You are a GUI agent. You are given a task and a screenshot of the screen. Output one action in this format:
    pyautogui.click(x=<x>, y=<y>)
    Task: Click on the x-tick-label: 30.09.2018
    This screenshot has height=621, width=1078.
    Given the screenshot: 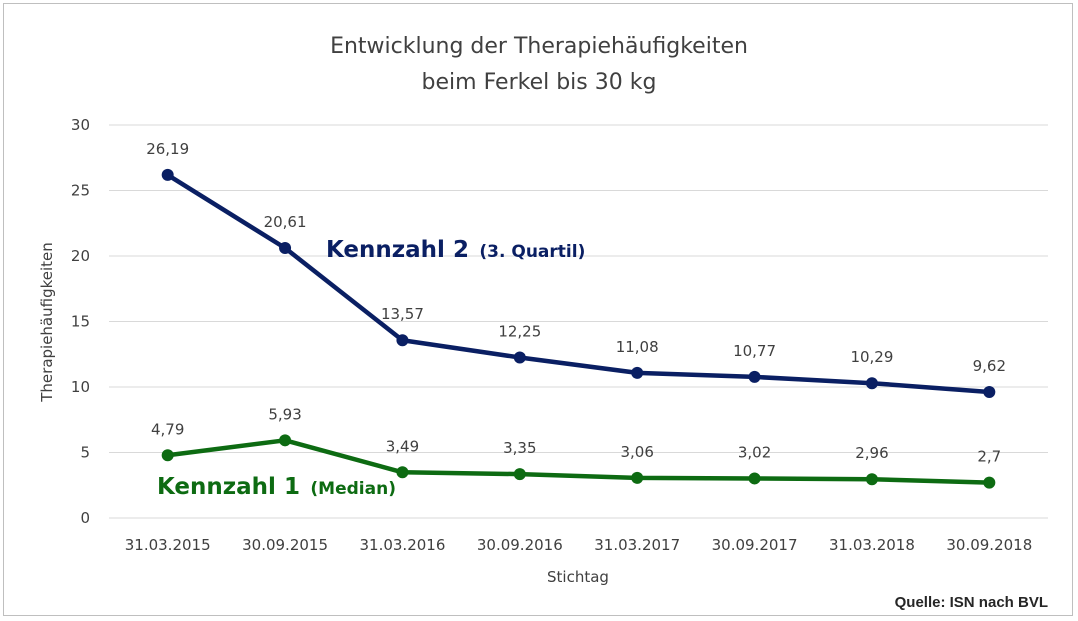 What is the action you would take?
    pyautogui.click(x=989, y=545)
    